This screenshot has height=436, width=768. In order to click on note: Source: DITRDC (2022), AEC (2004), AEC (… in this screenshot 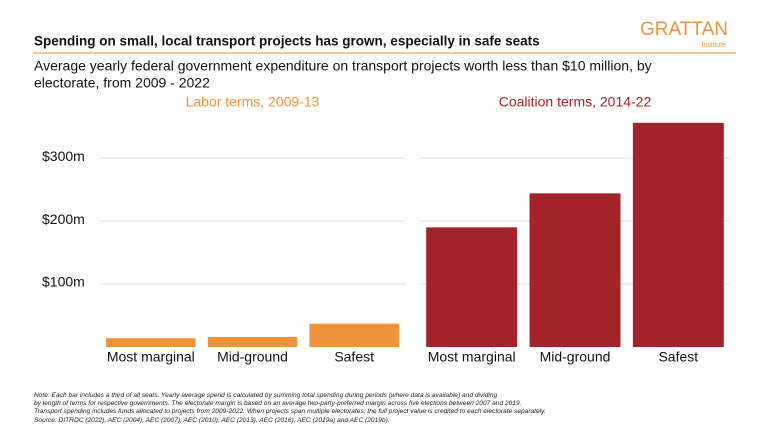, I will do `click(212, 420)`.